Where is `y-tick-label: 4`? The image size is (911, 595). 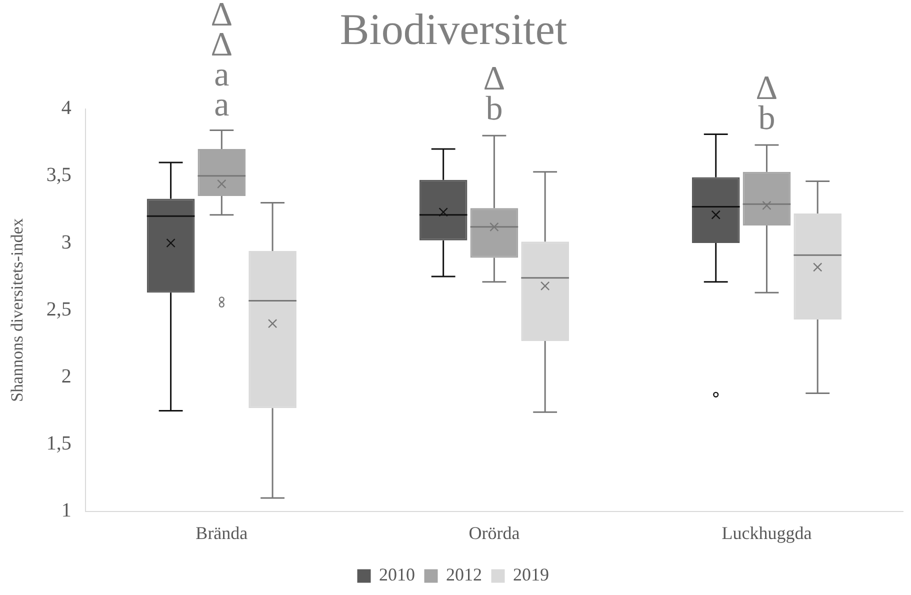
y-tick-label: 4 is located at coordinates (66, 108).